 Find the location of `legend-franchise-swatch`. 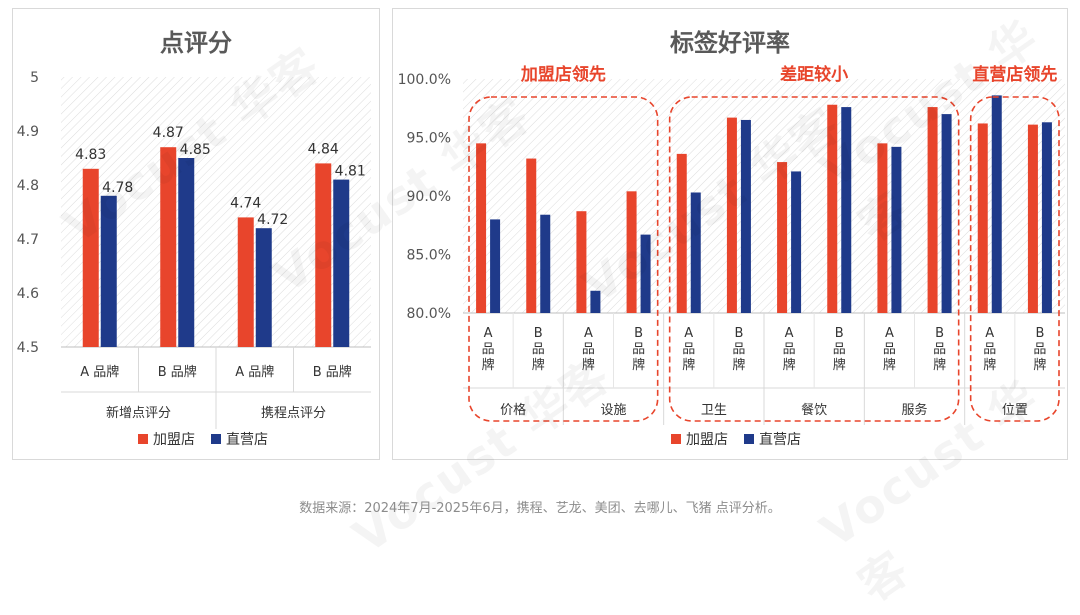

legend-franchise-swatch is located at coordinates (143, 439).